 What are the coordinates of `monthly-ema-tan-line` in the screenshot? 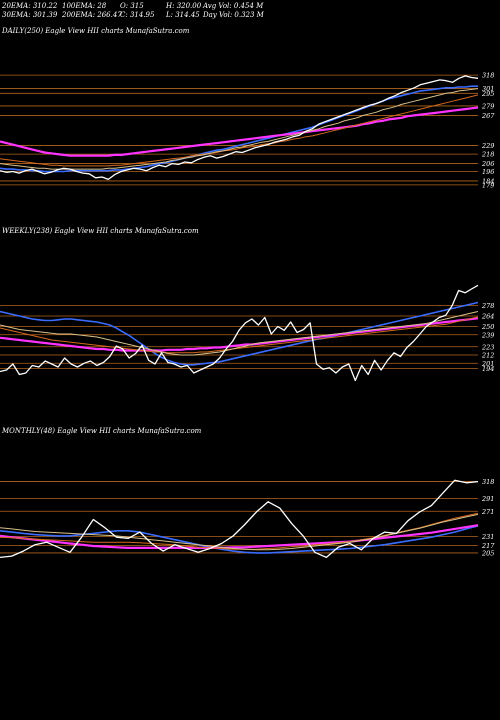 It's located at (239, 532).